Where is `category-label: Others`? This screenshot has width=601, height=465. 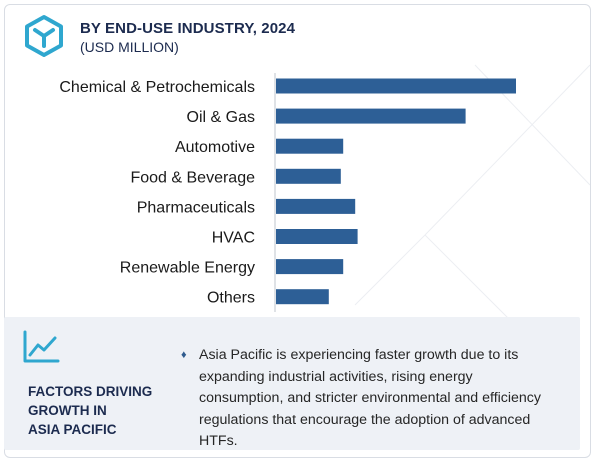
category-label: Others is located at coordinates (231, 298).